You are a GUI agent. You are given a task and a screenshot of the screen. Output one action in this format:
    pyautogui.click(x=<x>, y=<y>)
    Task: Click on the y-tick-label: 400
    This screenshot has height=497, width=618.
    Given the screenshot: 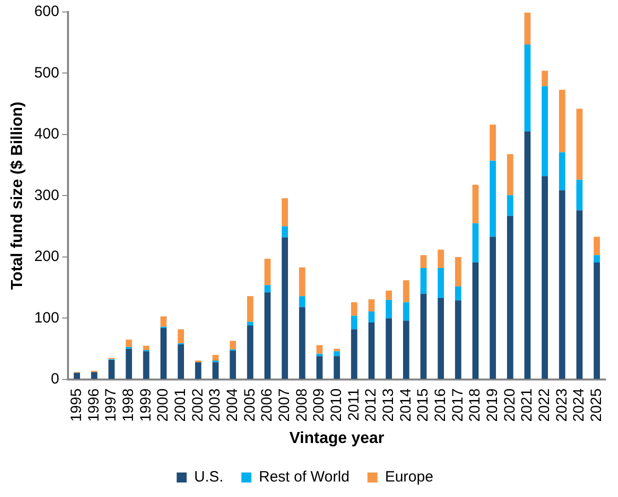 What is the action you would take?
    pyautogui.click(x=47, y=134)
    